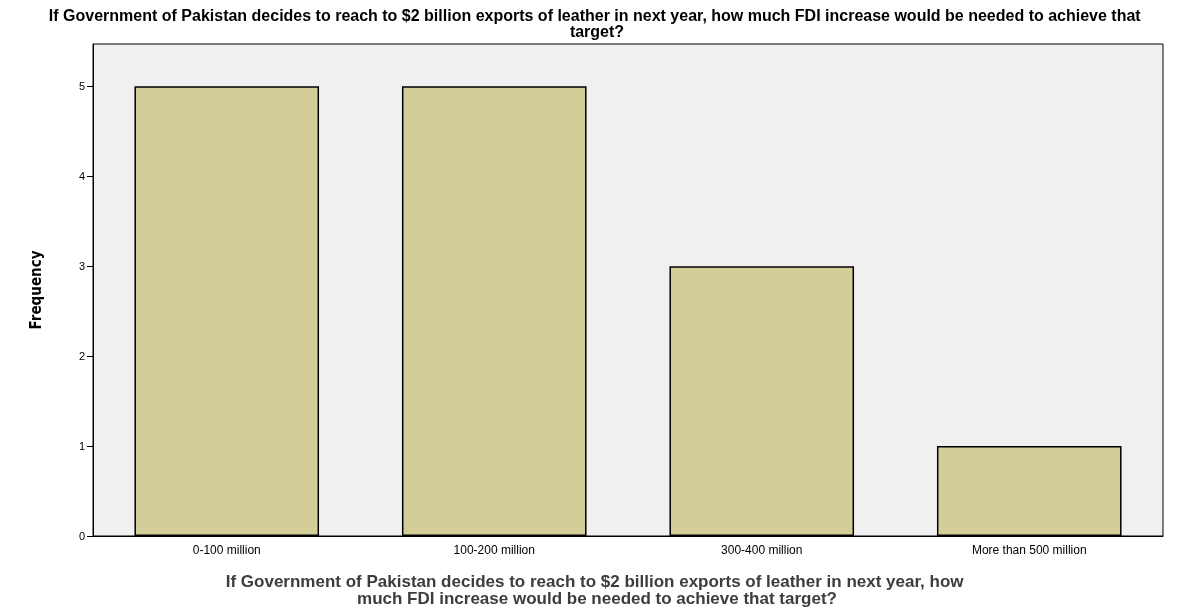 This screenshot has width=1194, height=616. I want to click on x-tick-label: More than 500 million, so click(1029, 550).